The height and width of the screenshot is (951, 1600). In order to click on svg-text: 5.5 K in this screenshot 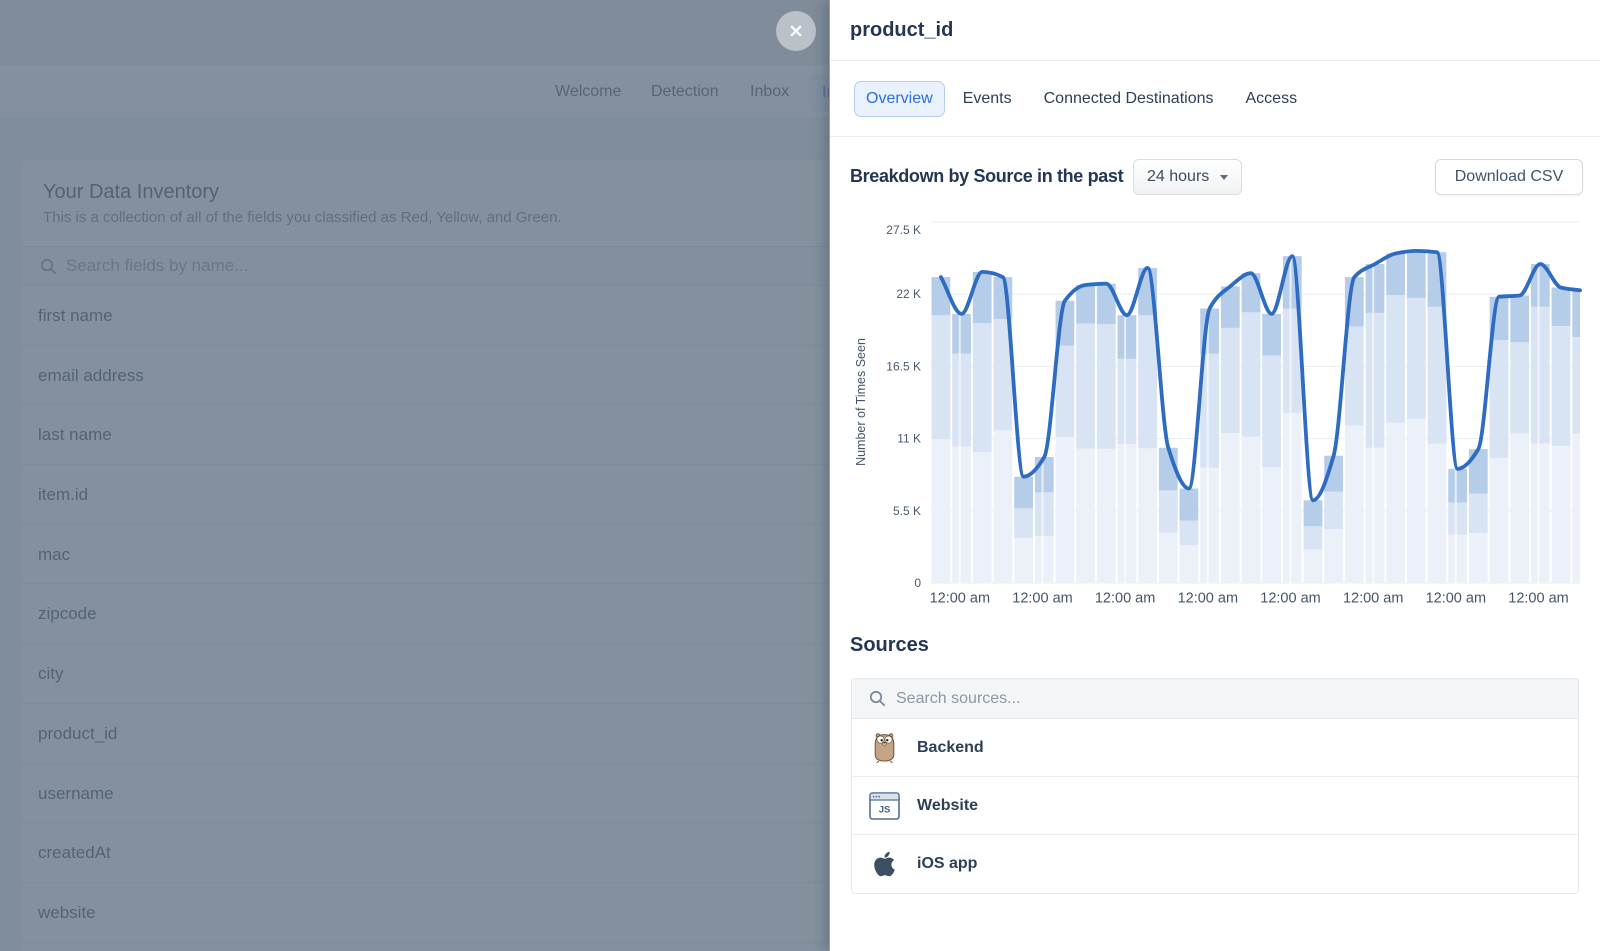, I will do `click(907, 511)`.